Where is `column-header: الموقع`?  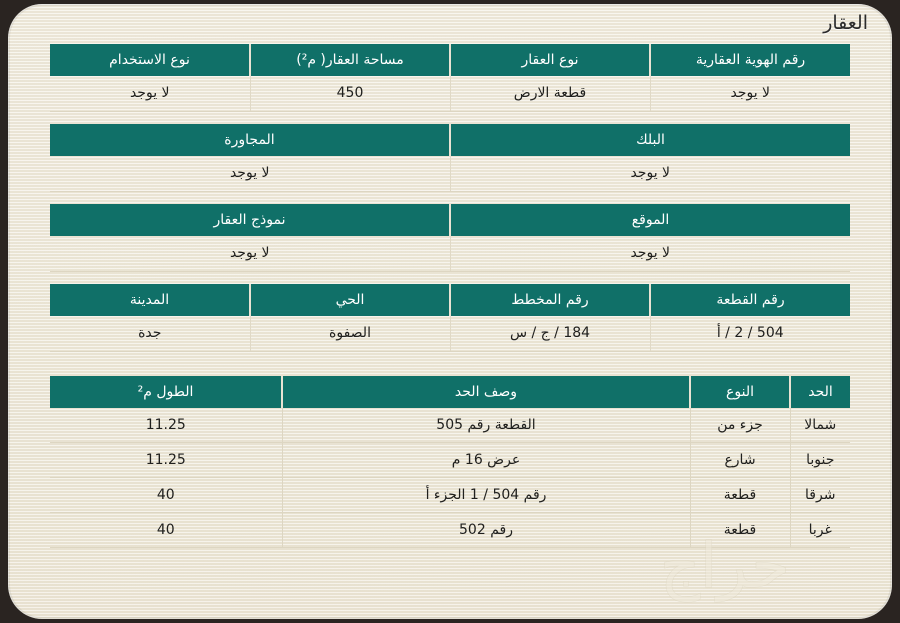
column-header: الموقع is located at coordinates (649, 220).